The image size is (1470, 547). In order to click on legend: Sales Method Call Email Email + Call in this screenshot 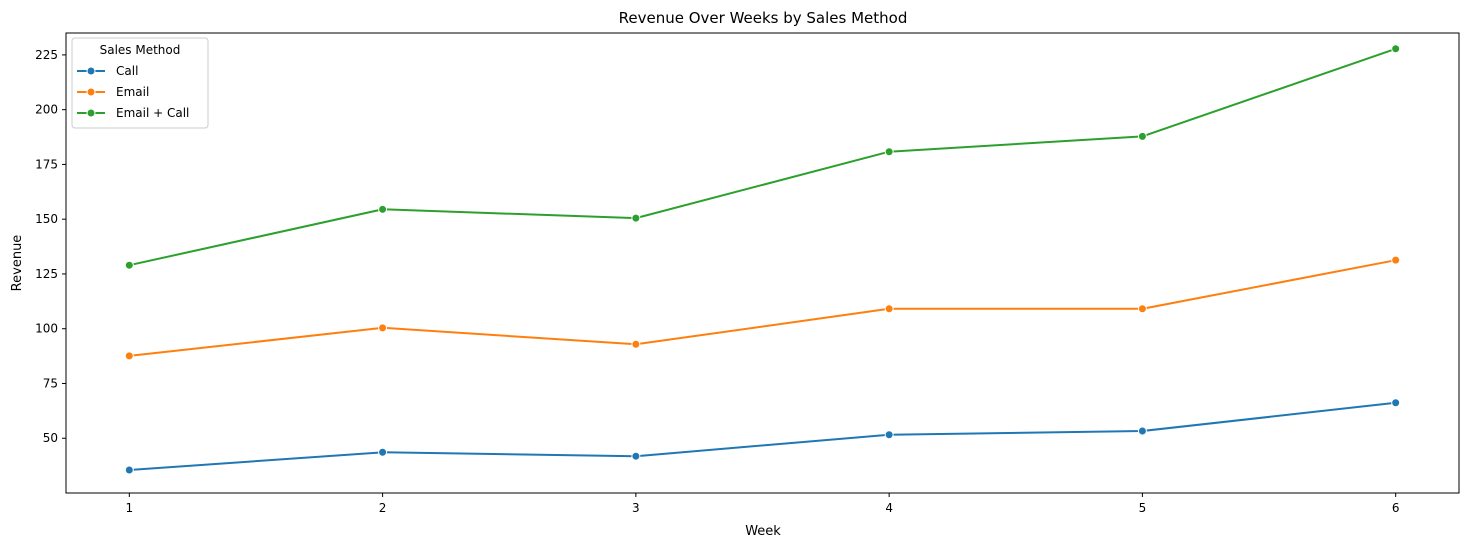, I will do `click(140, 83)`.